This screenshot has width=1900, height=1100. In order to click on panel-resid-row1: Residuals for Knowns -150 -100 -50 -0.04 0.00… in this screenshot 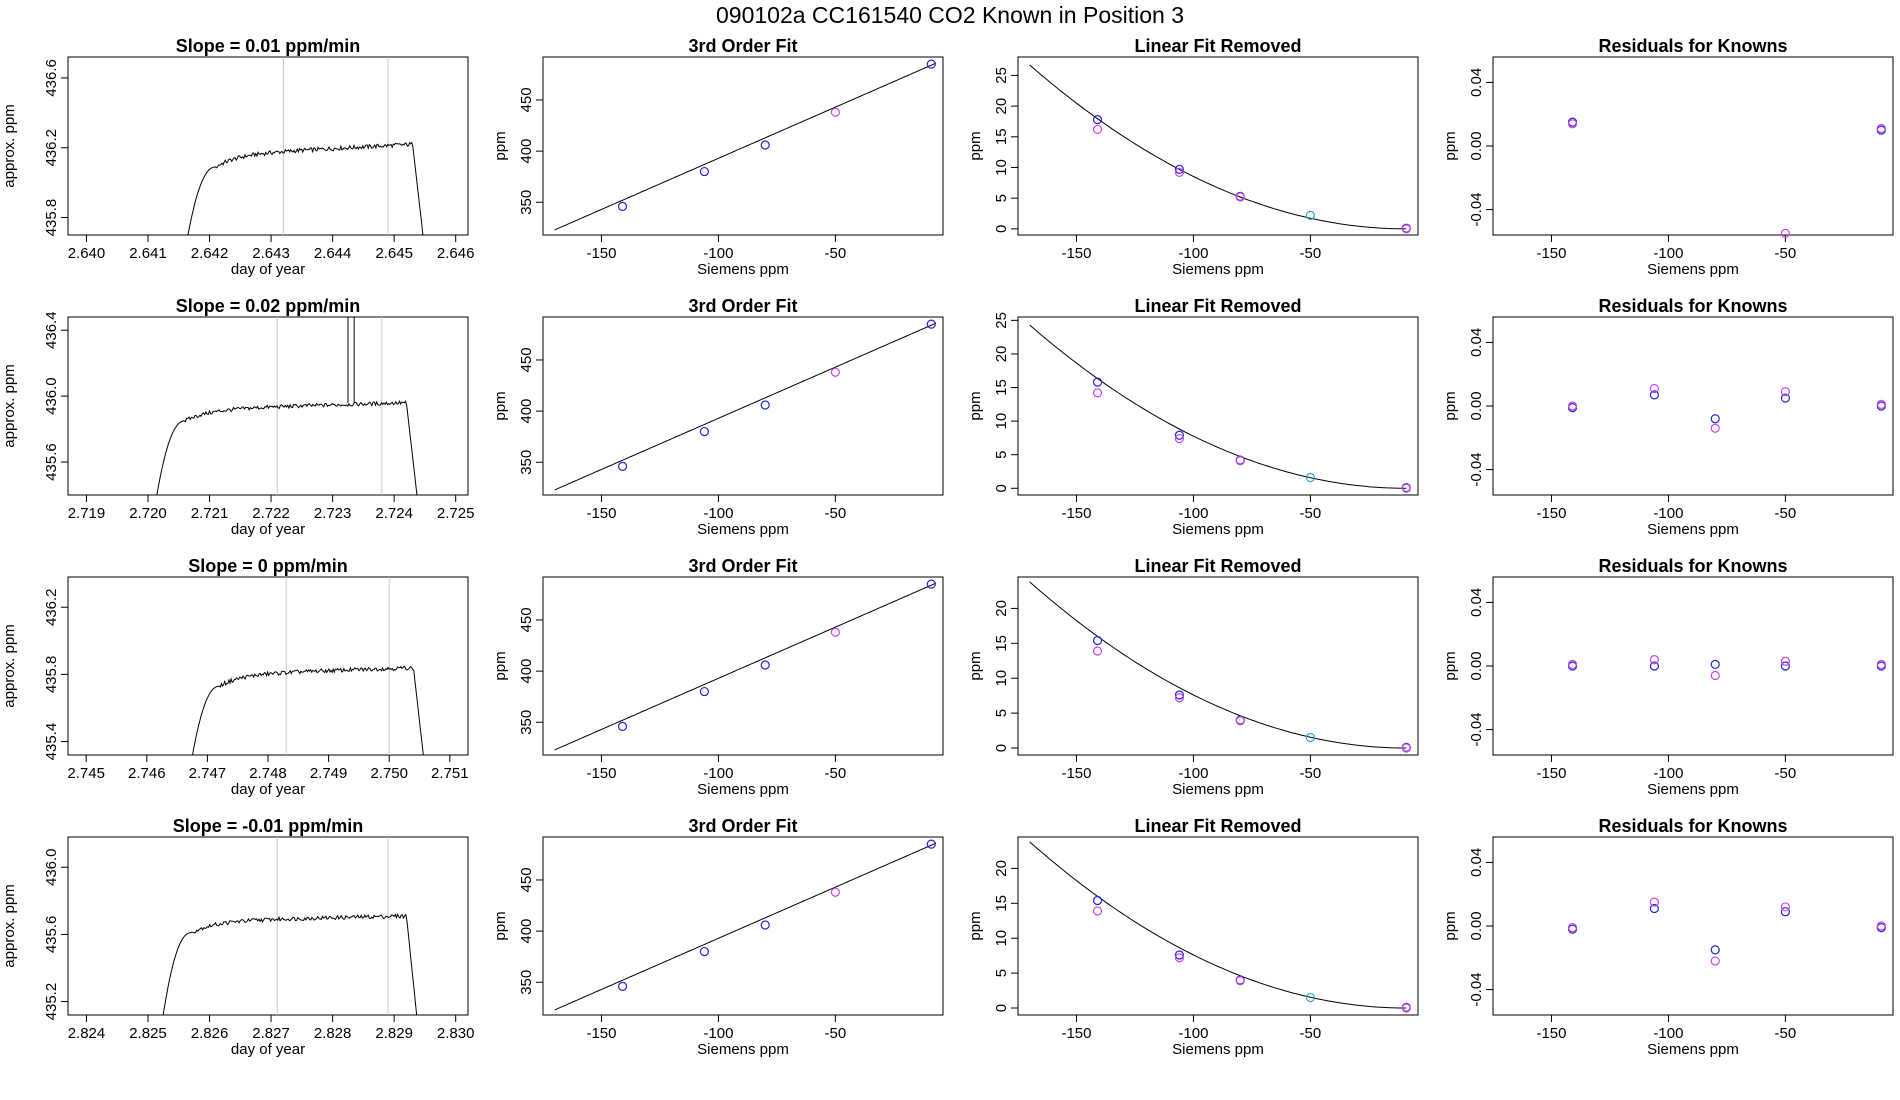, I will do `click(1662, 168)`.